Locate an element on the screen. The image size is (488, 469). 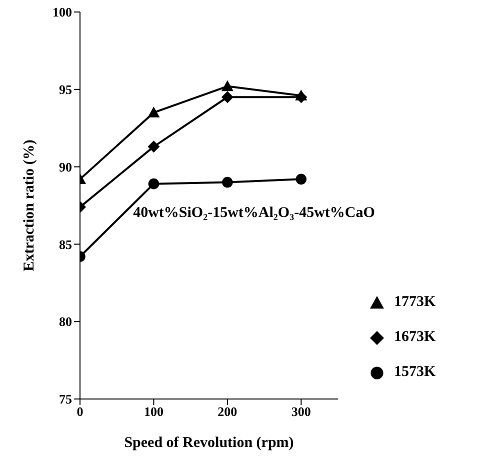
legend-label: 1773K is located at coordinates (415, 302).